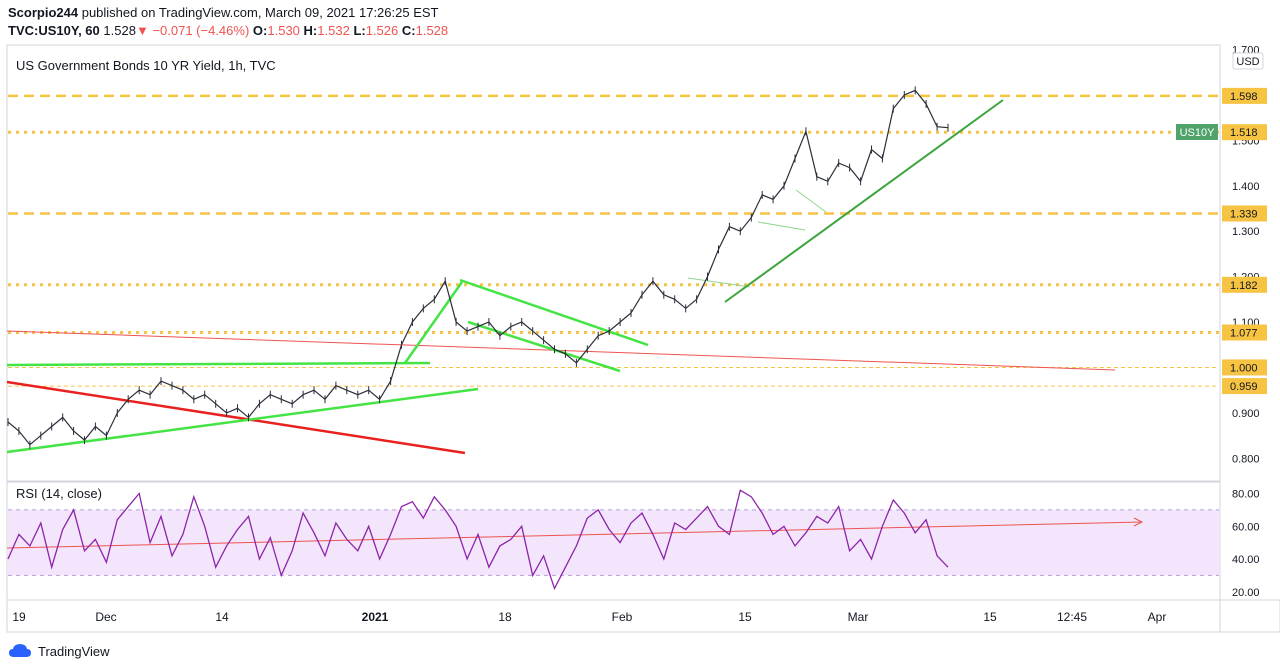 The width and height of the screenshot is (1280, 672). I want to click on red-downtrend-line, so click(236, 417).